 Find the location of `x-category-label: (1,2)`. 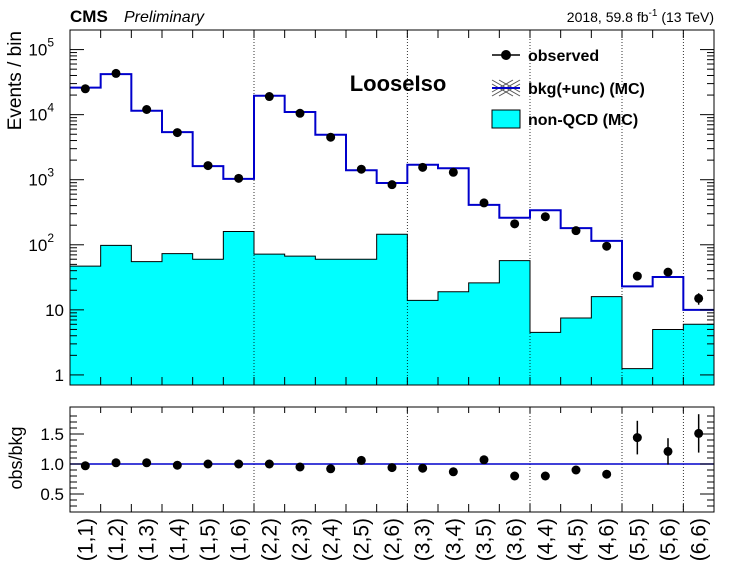

x-category-label: (1,2) is located at coordinates (116, 539).